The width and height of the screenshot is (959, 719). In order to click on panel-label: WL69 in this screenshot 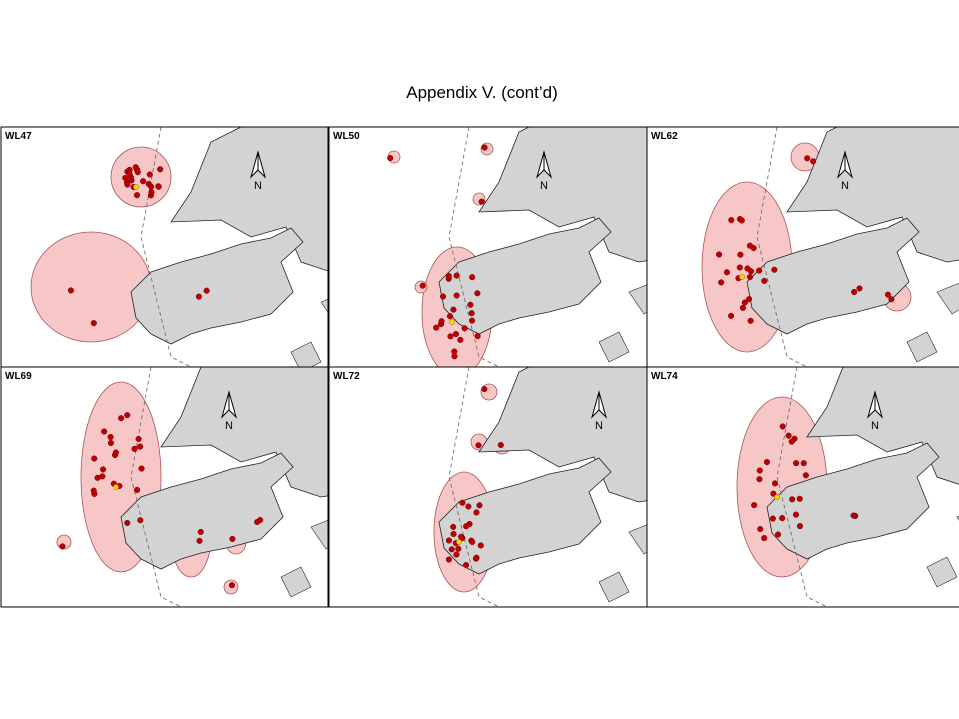, I will do `click(18, 376)`.